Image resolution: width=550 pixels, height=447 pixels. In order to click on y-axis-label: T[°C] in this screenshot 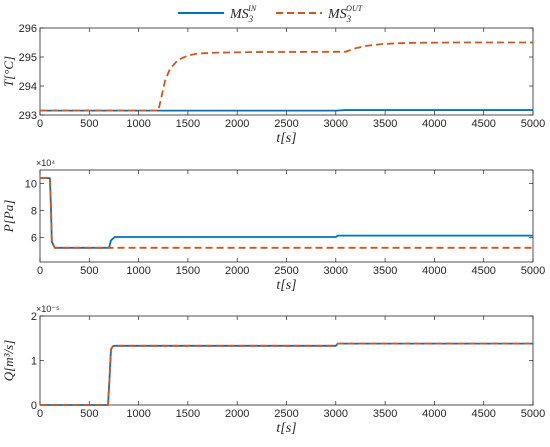, I will do `click(8, 71)`.